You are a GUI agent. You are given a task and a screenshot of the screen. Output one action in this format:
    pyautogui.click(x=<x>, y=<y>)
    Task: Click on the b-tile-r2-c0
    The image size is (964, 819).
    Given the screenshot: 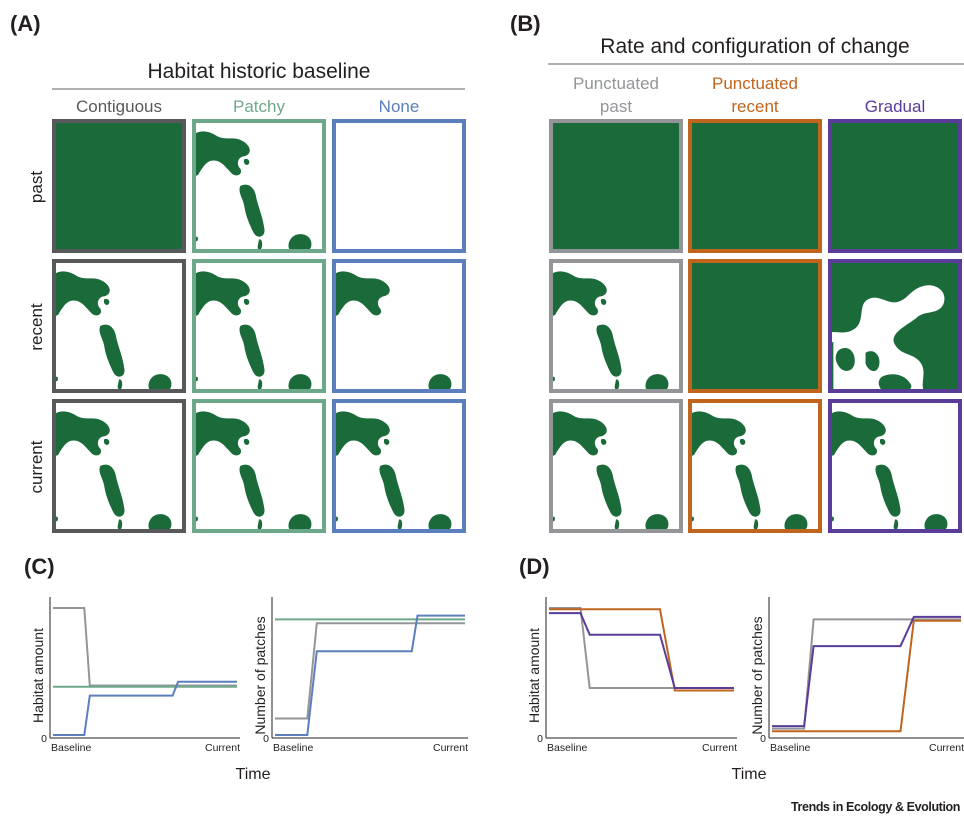 What is the action you would take?
    pyautogui.click(x=616, y=466)
    